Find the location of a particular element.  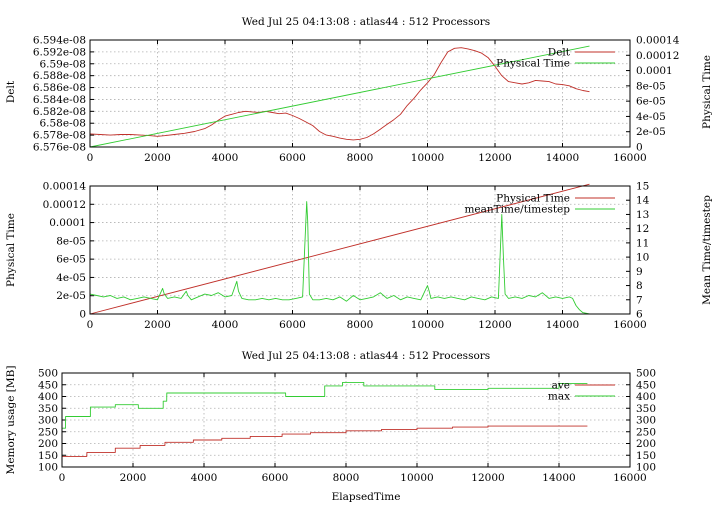

delt-series-group is located at coordinates (339, 96).